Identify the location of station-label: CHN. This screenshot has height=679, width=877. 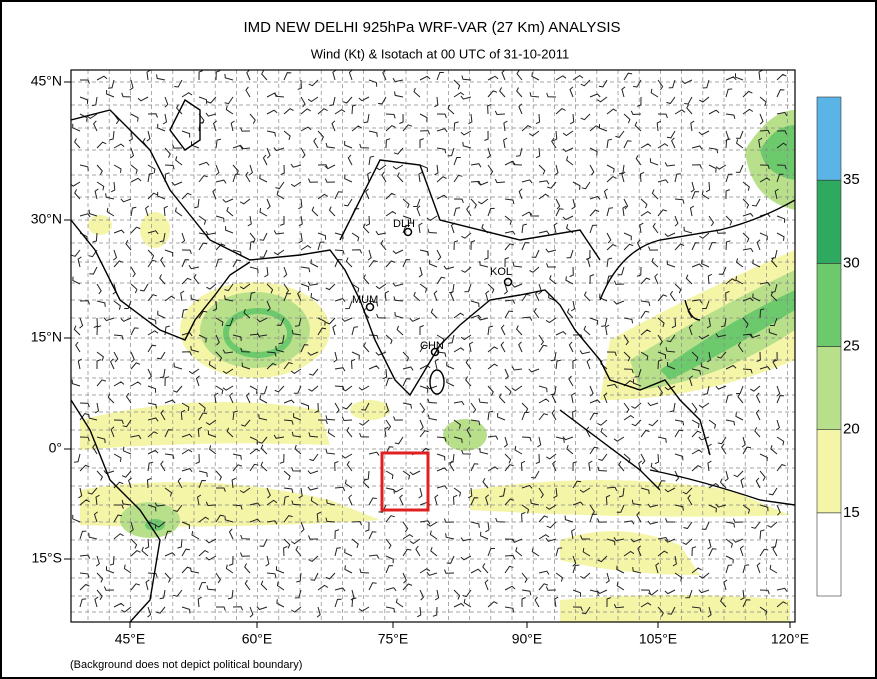
(432, 346).